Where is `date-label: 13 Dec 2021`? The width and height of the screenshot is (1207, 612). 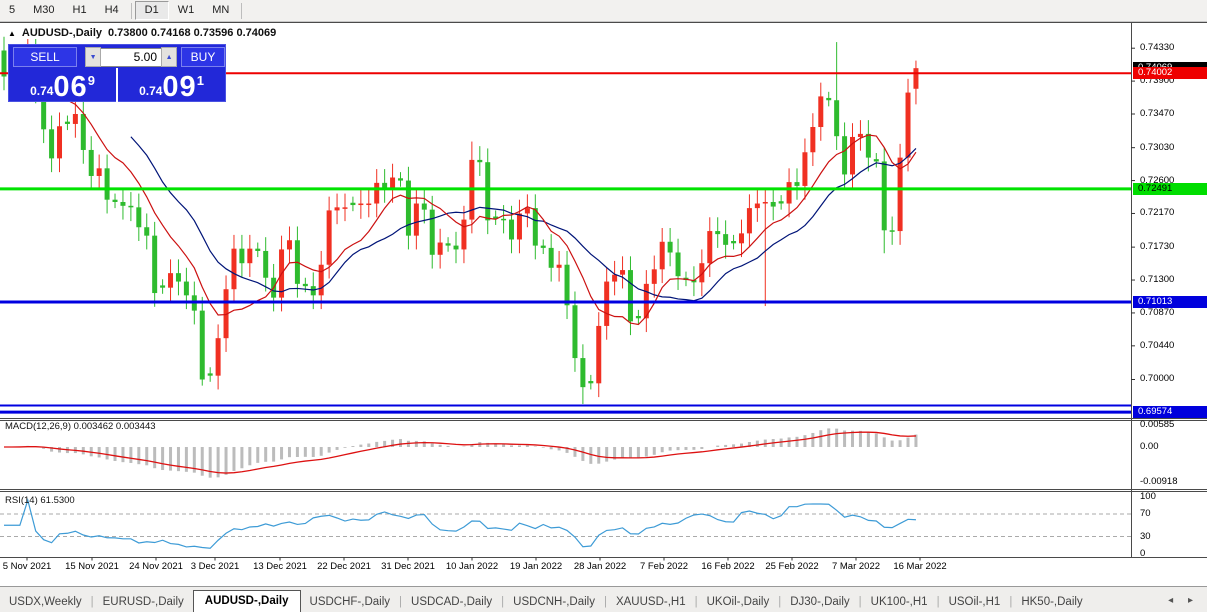 date-label: 13 Dec 2021 is located at coordinates (280, 566).